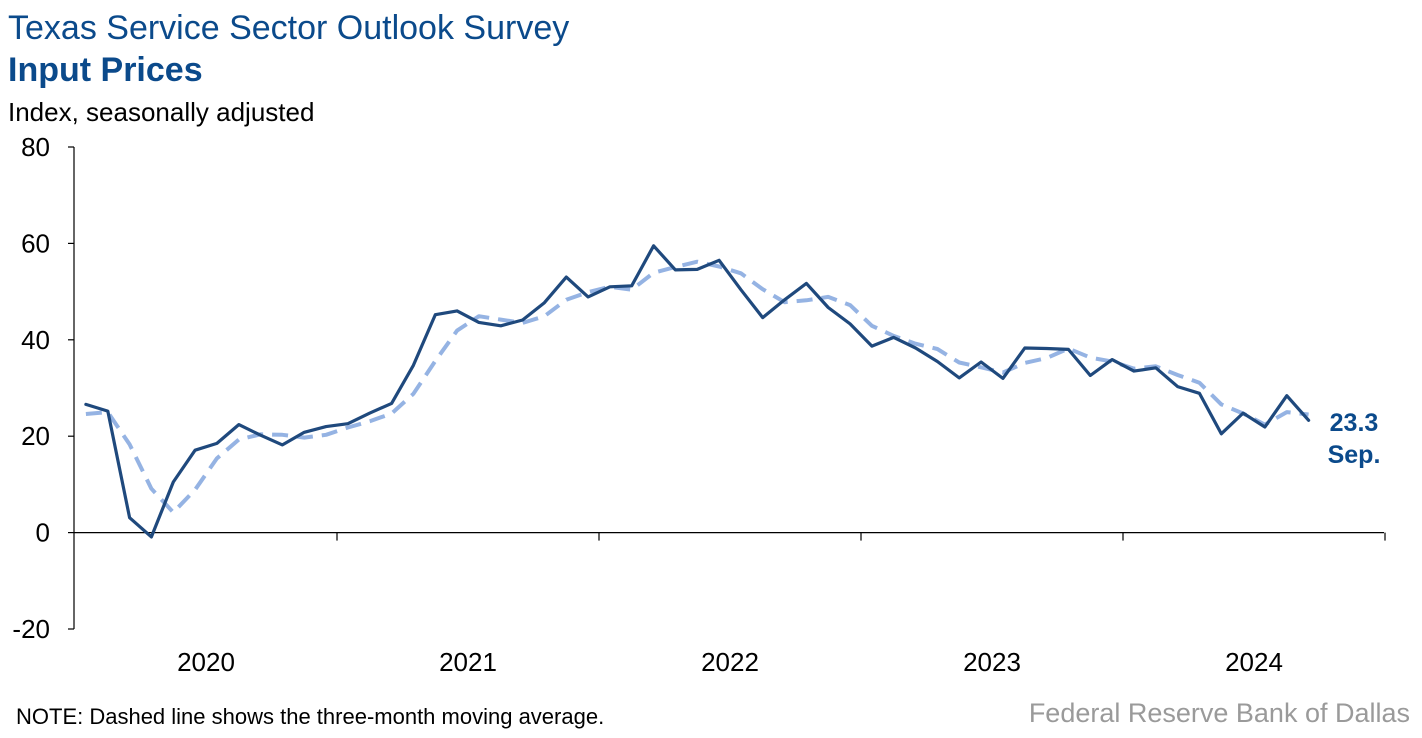 The image size is (1422, 738). I want to click on latest-value-label: 23.3, so click(1354, 423).